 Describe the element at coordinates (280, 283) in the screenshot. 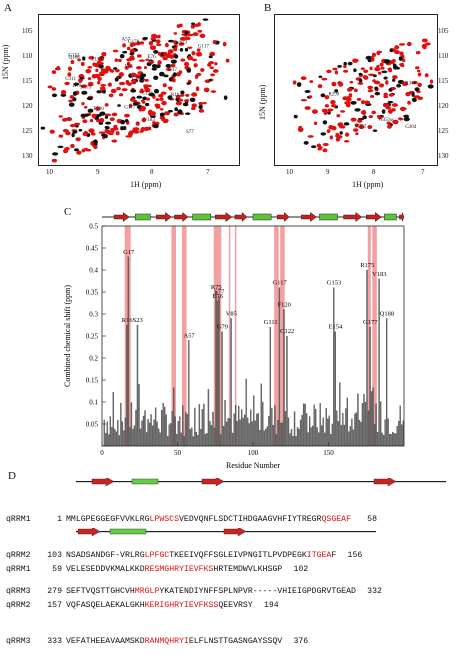

I see `peak-label: G117` at that location.